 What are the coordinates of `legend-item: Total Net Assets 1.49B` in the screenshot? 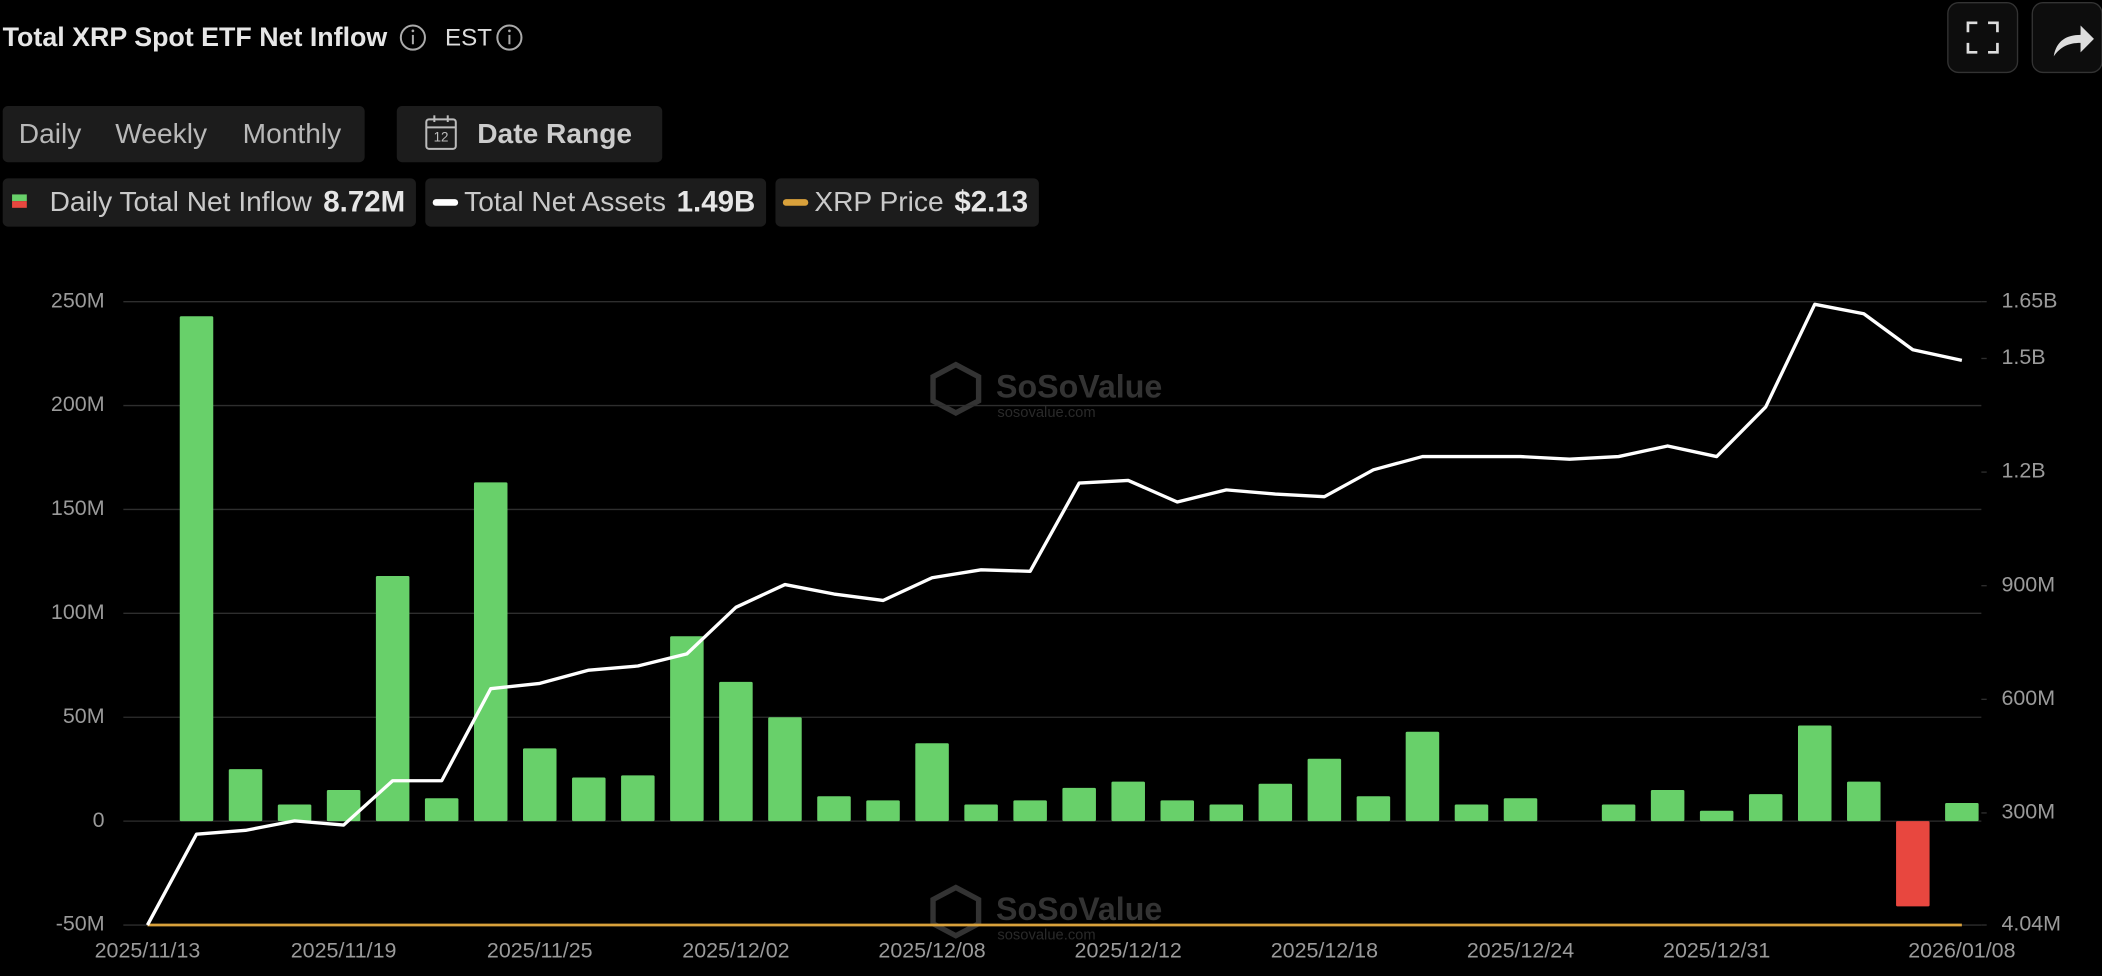 It's located at (596, 202).